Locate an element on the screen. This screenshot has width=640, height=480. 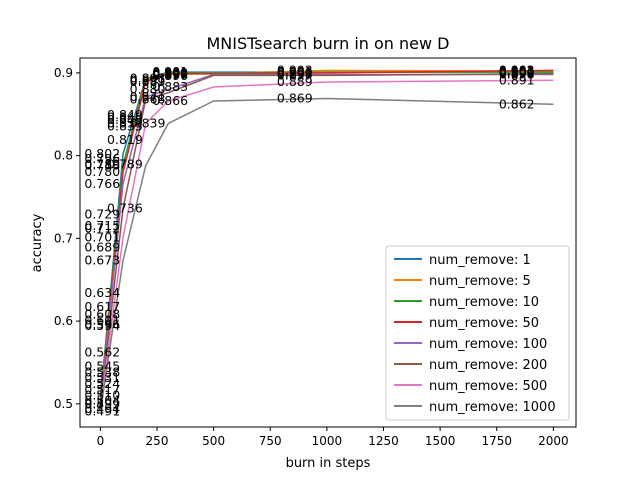
data-label: 0.5 is located at coordinates (94, 403).